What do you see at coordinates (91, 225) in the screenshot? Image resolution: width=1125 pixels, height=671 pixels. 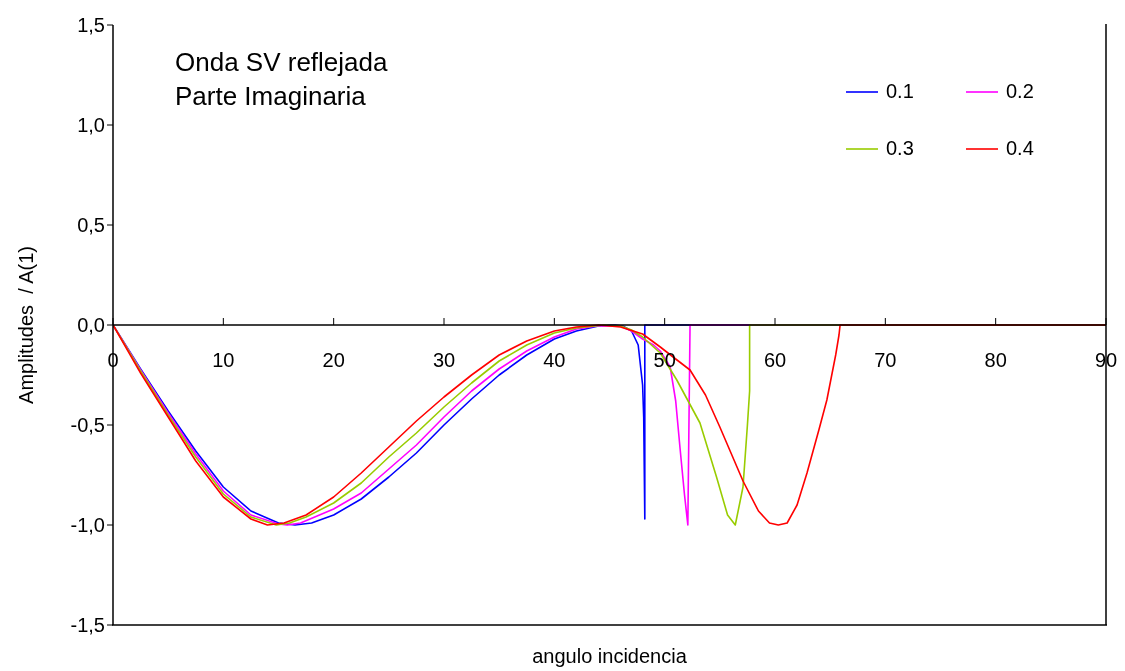 I see `y-tick-label: 0,5` at bounding box center [91, 225].